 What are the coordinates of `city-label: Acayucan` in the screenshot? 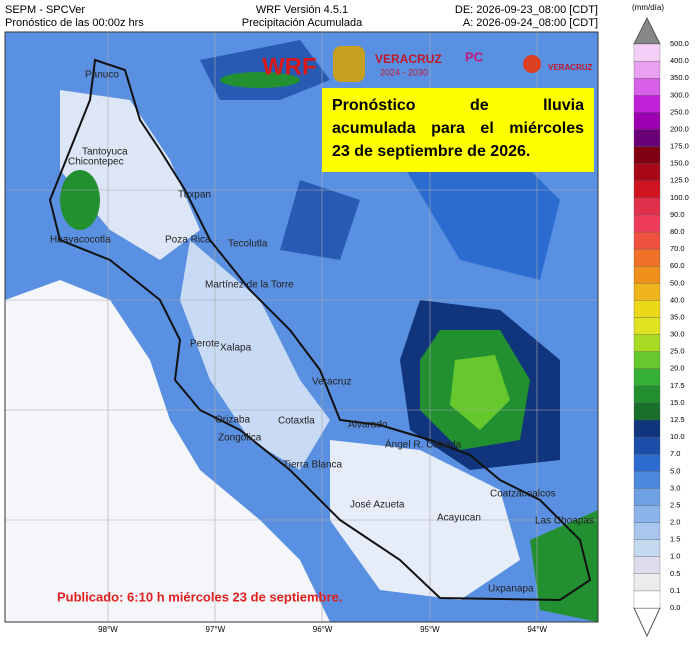 It's located at (459, 518).